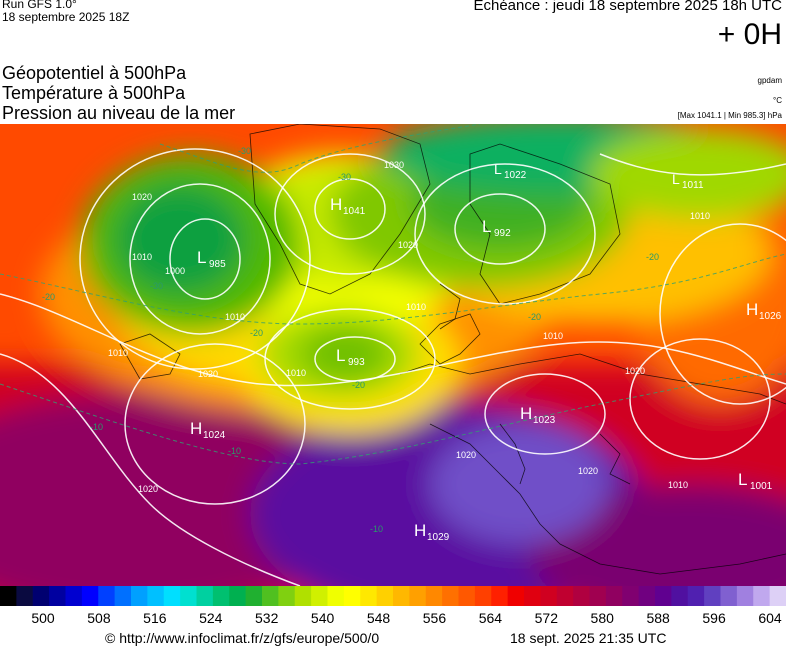 This screenshot has height=648, width=786. I want to click on colorbar-tick-label: 572, so click(546, 618).